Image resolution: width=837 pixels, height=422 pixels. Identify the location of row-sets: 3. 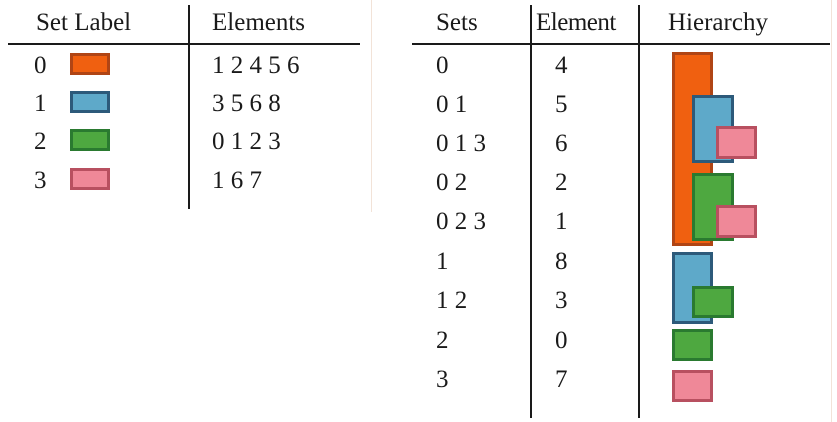
(442, 379).